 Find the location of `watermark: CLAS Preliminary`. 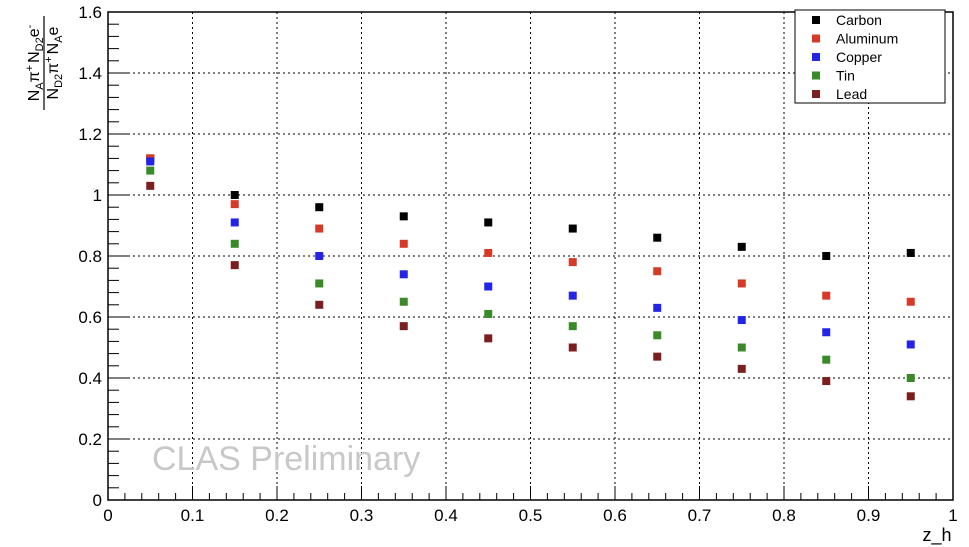

watermark: CLAS Preliminary is located at coordinates (286, 459).